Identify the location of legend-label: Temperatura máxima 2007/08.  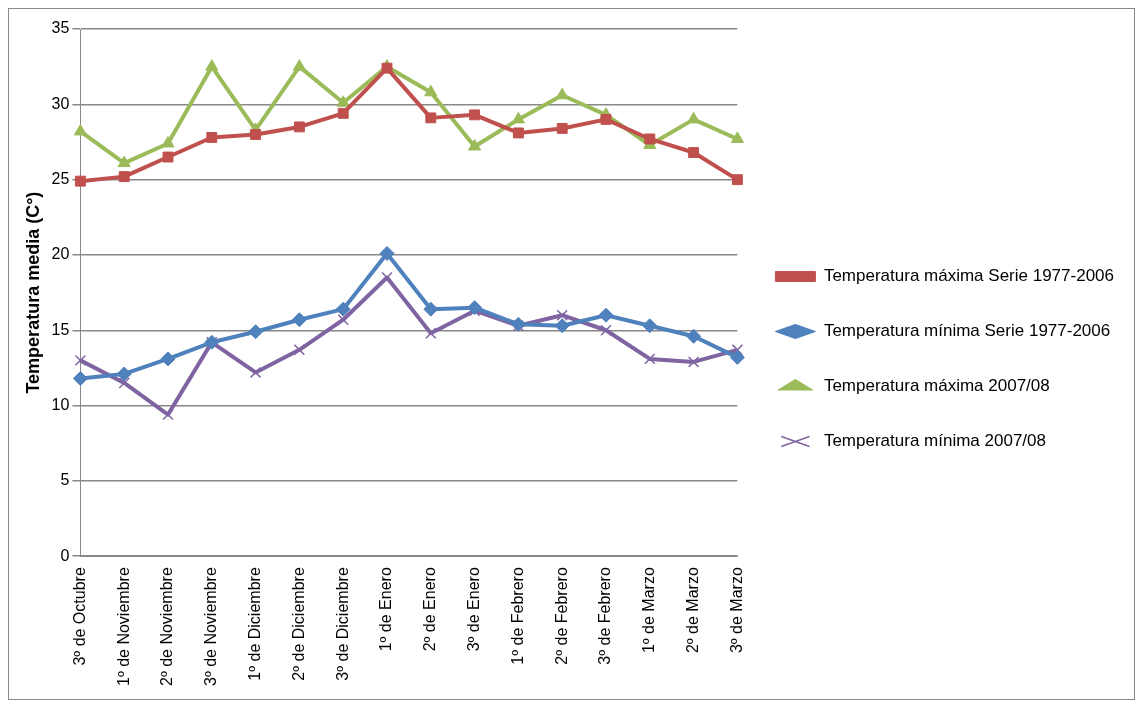
(936, 386).